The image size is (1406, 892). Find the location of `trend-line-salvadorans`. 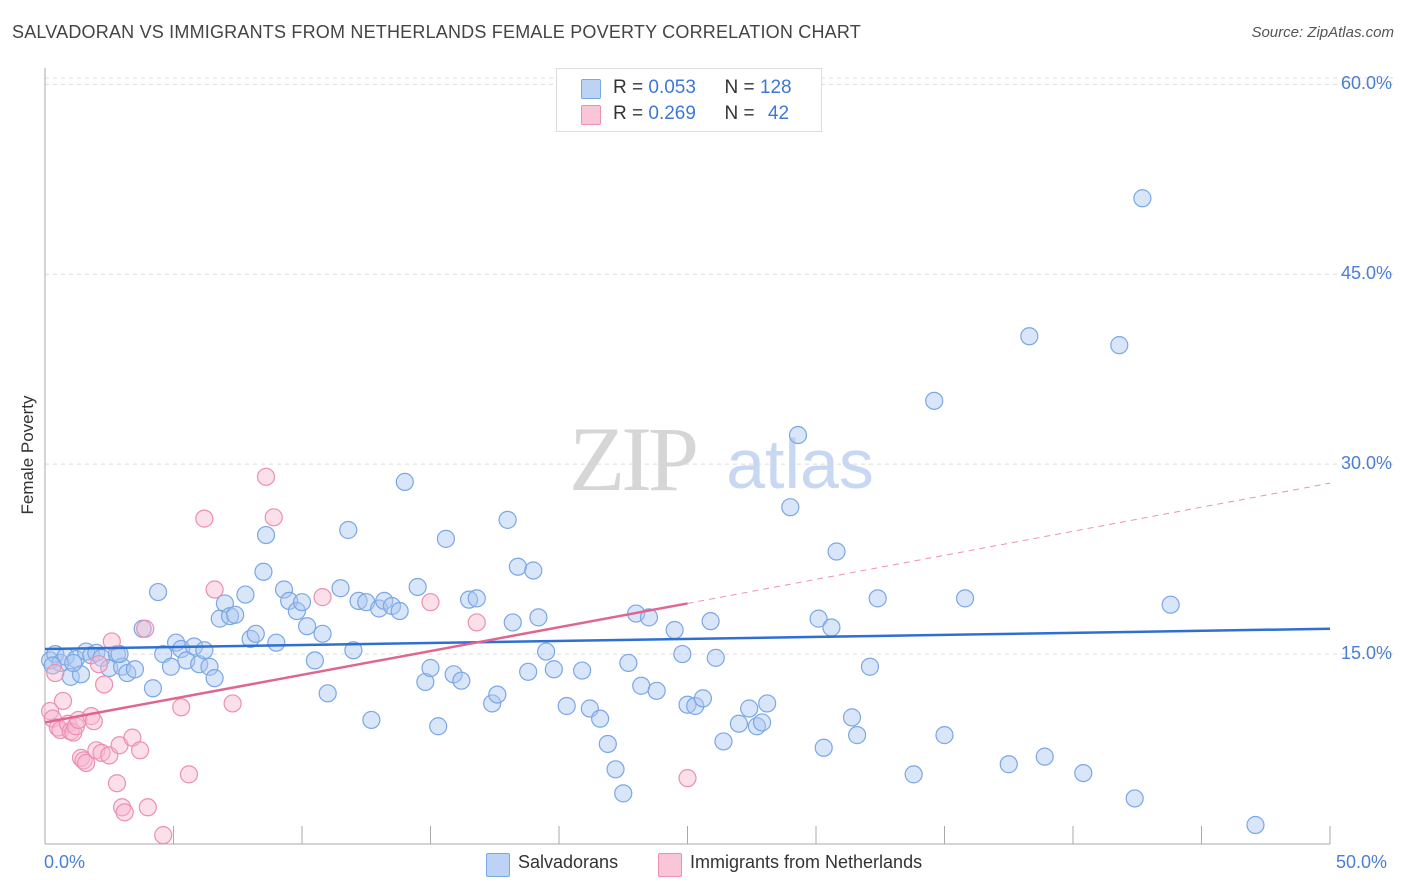

trend-line-salvadorans is located at coordinates (687, 639).